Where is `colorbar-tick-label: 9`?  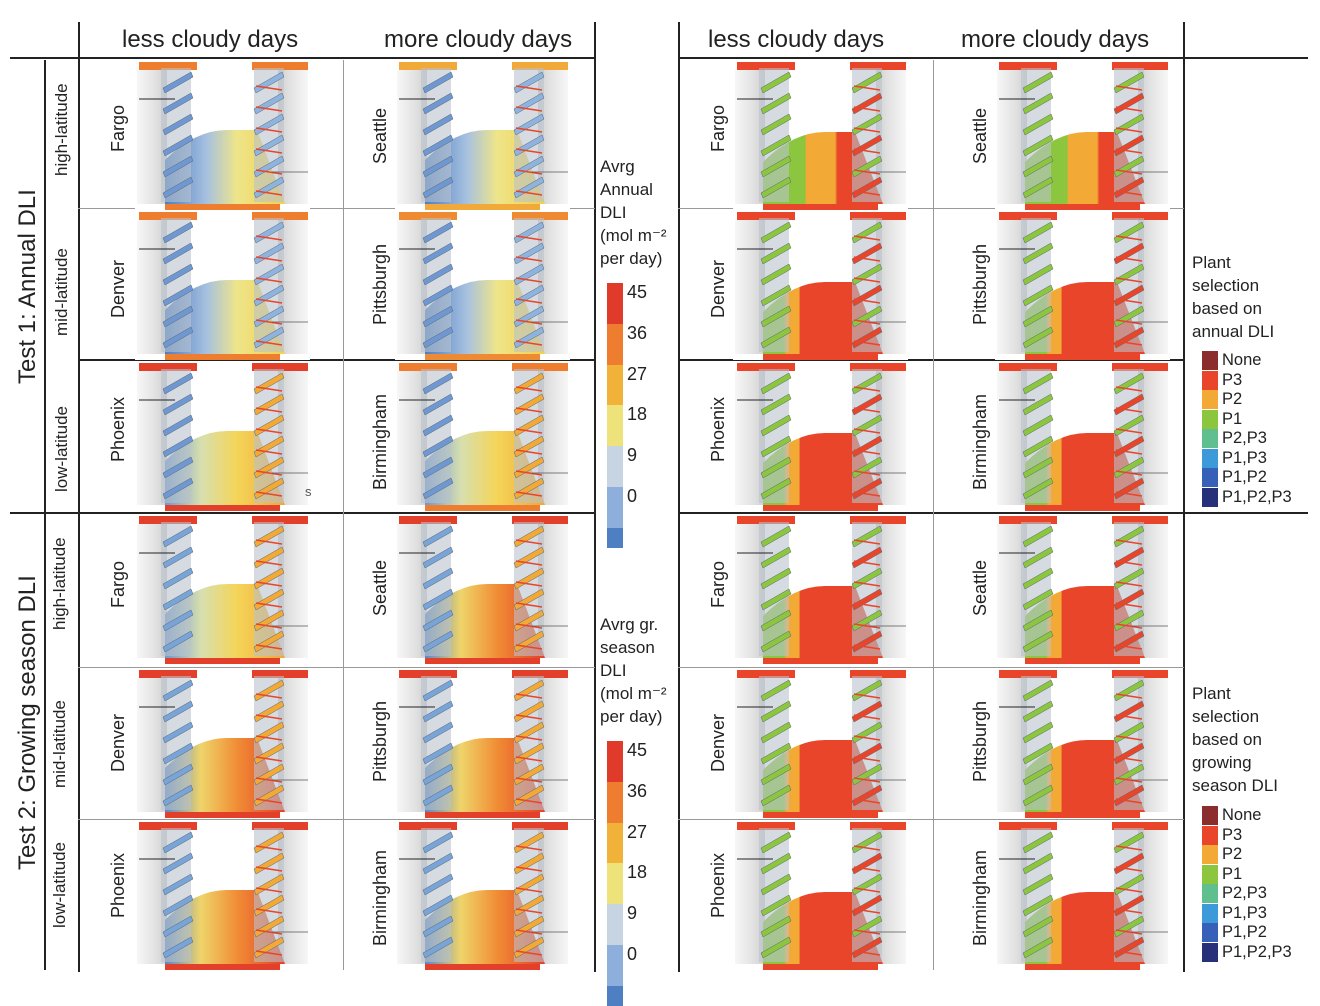 colorbar-tick-label: 9 is located at coordinates (632, 455).